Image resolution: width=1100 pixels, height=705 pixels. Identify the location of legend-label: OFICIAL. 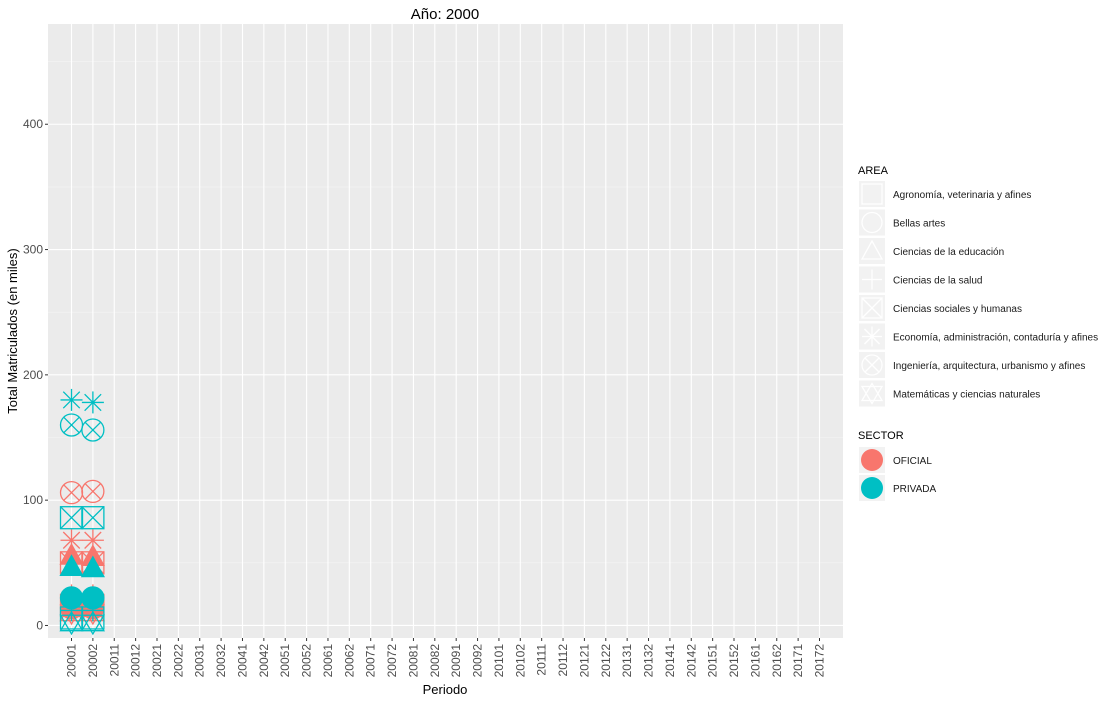
(912, 461).